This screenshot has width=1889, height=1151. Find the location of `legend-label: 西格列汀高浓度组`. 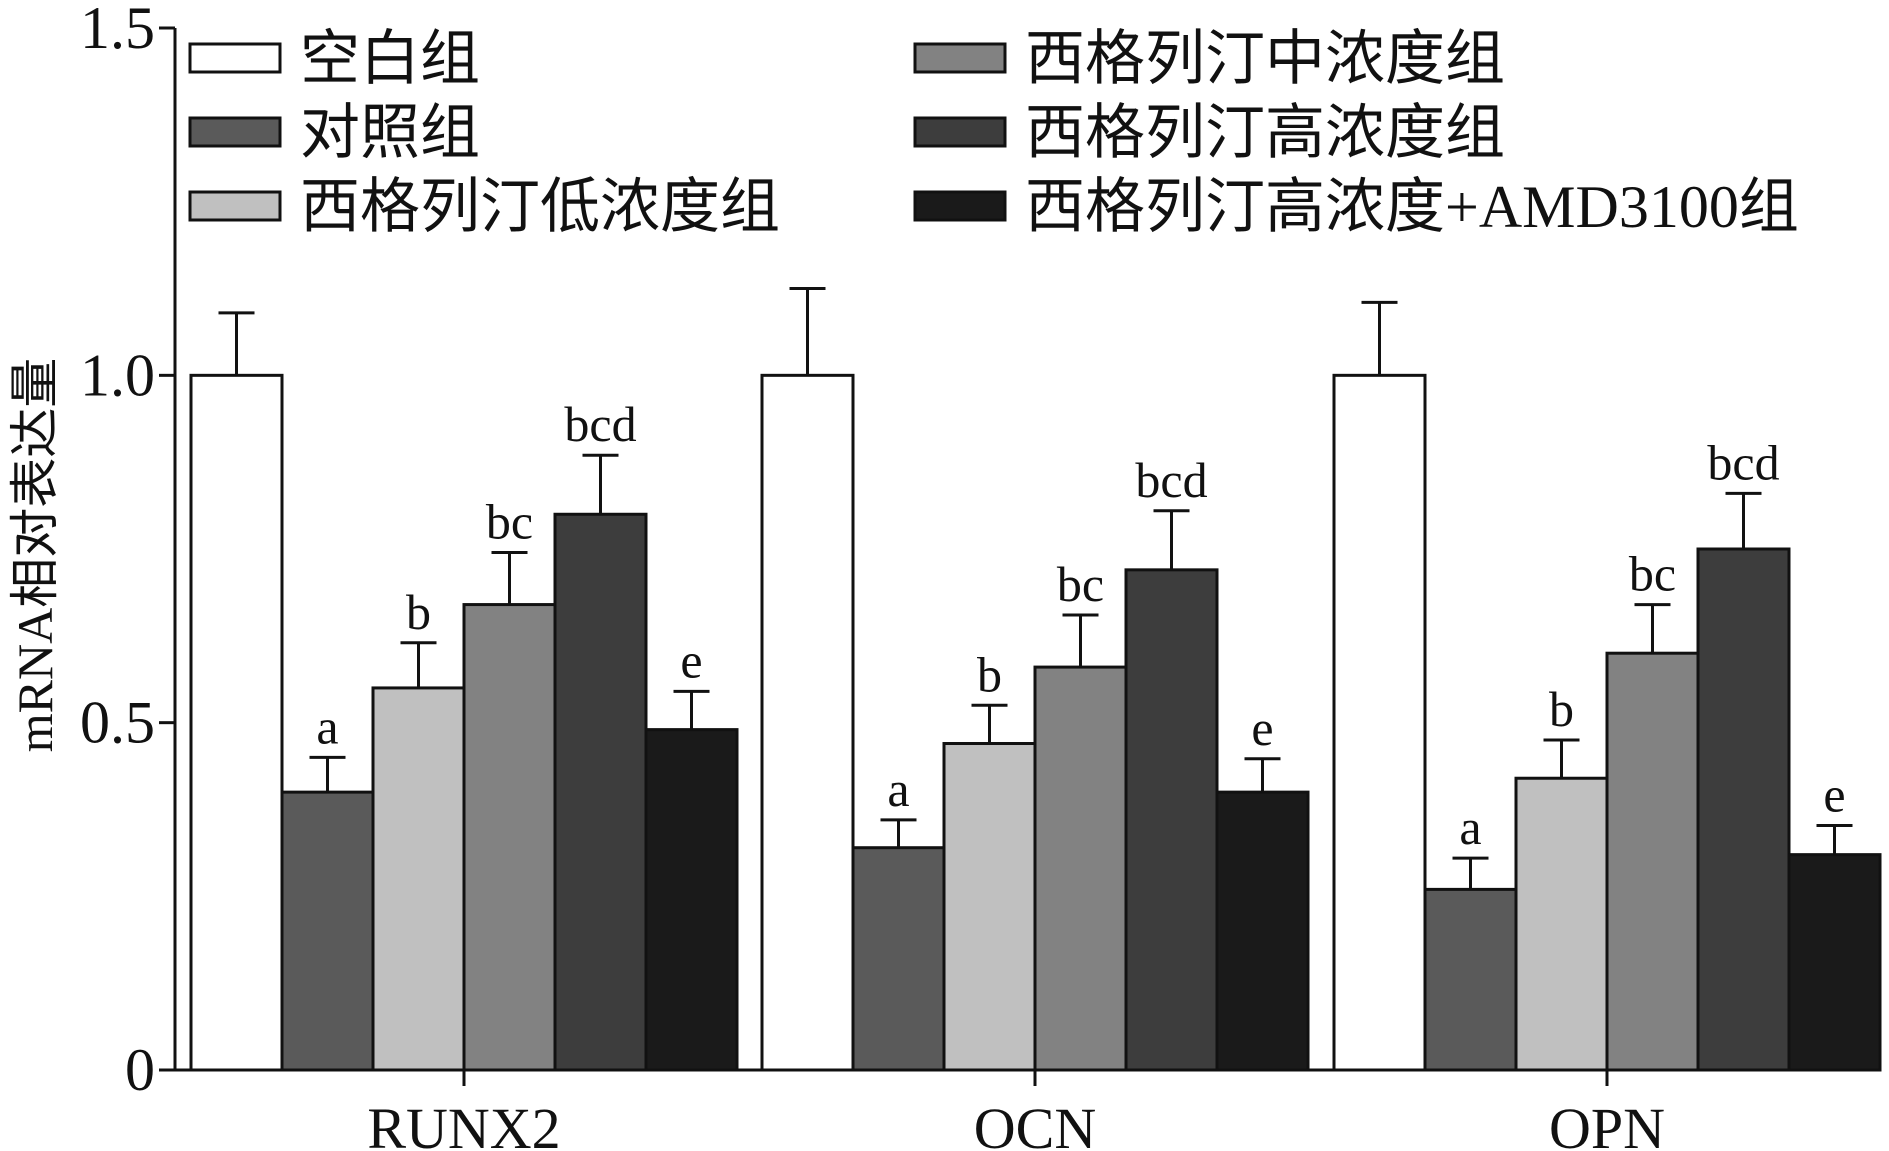

legend-label: 西格列汀高浓度组 is located at coordinates (1265, 133).